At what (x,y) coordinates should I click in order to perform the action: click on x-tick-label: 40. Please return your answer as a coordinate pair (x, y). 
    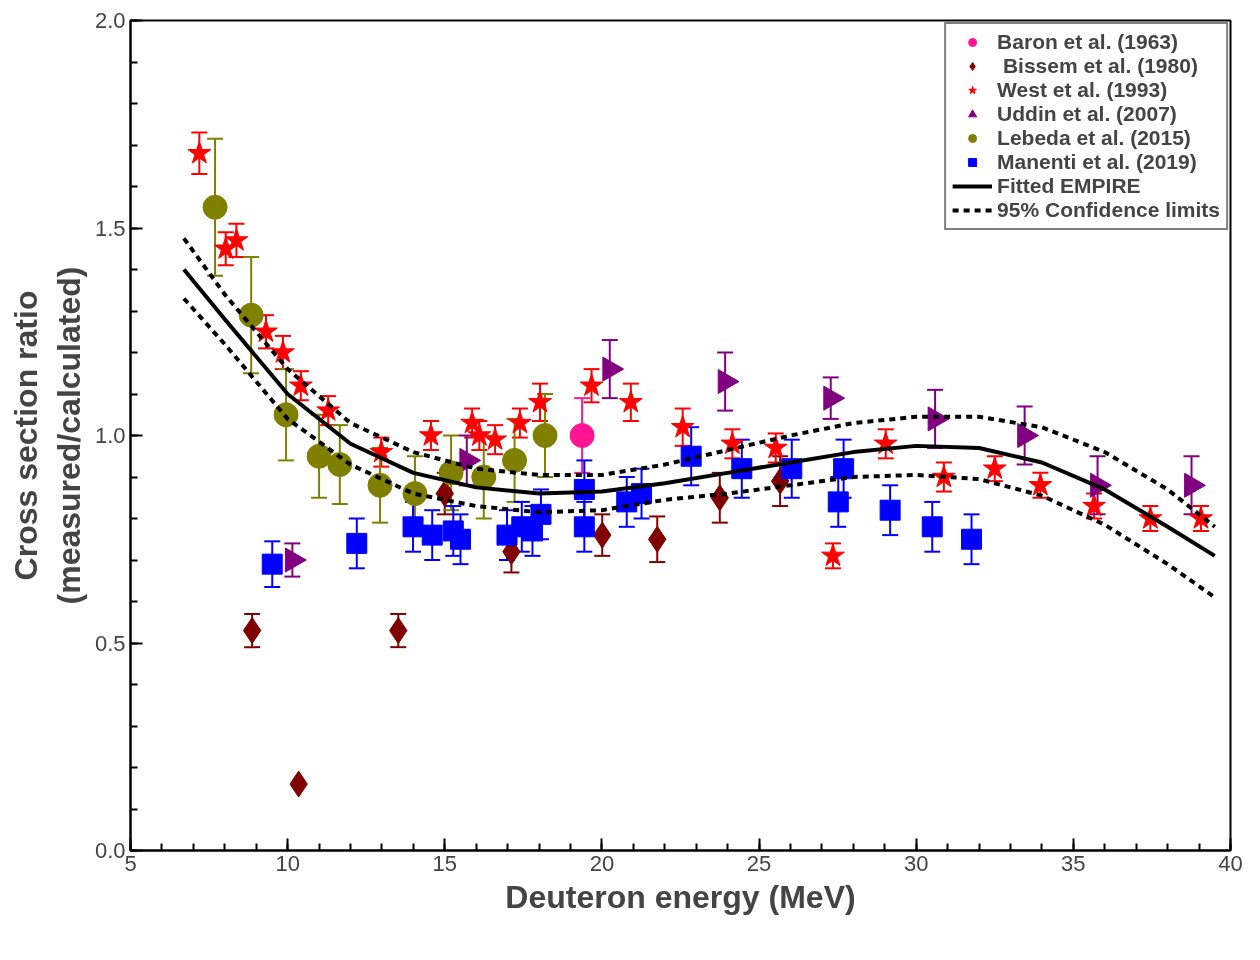
    Looking at the image, I should click on (1230, 863).